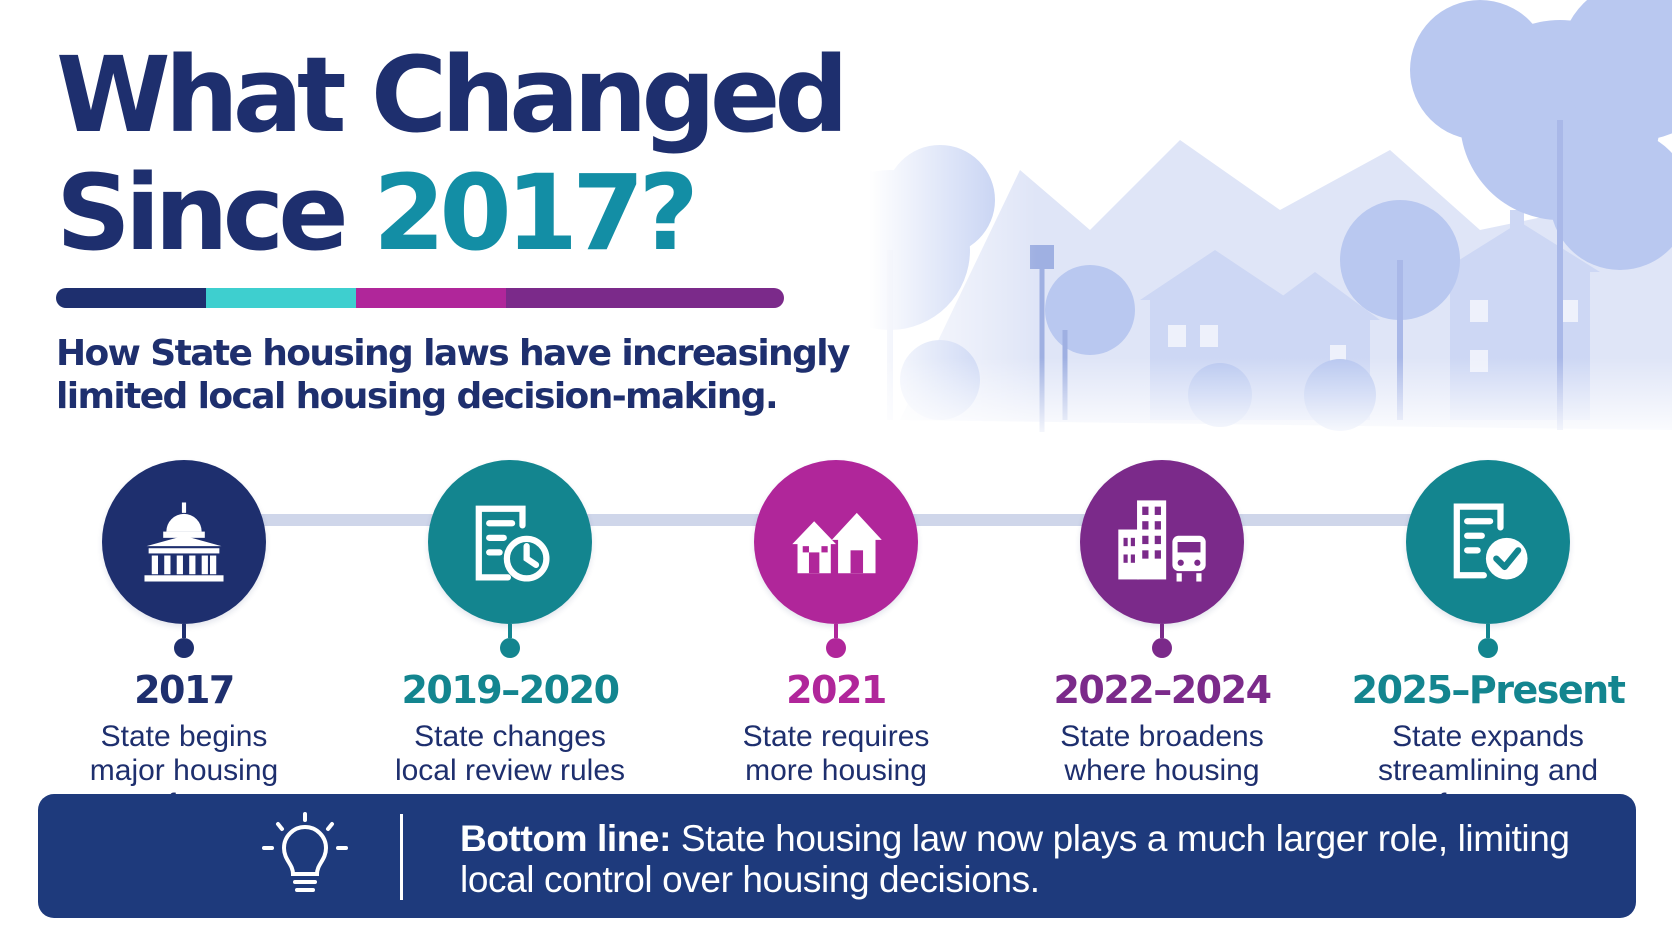 Image resolution: width=1672 pixels, height=941 pixels. Describe the element at coordinates (510, 753) in the screenshot. I see `milestone-description: State changes local review rules` at that location.